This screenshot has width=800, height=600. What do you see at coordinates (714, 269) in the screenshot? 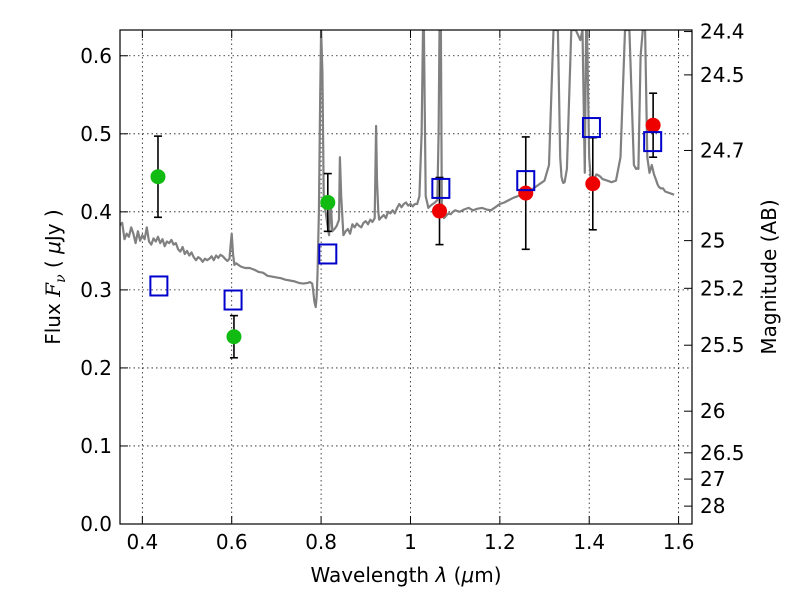
I see `y2-axis-ticks: 24.4 24.5 24.7 25 25.2 25.5 26 26.527 28` at bounding box center [714, 269].